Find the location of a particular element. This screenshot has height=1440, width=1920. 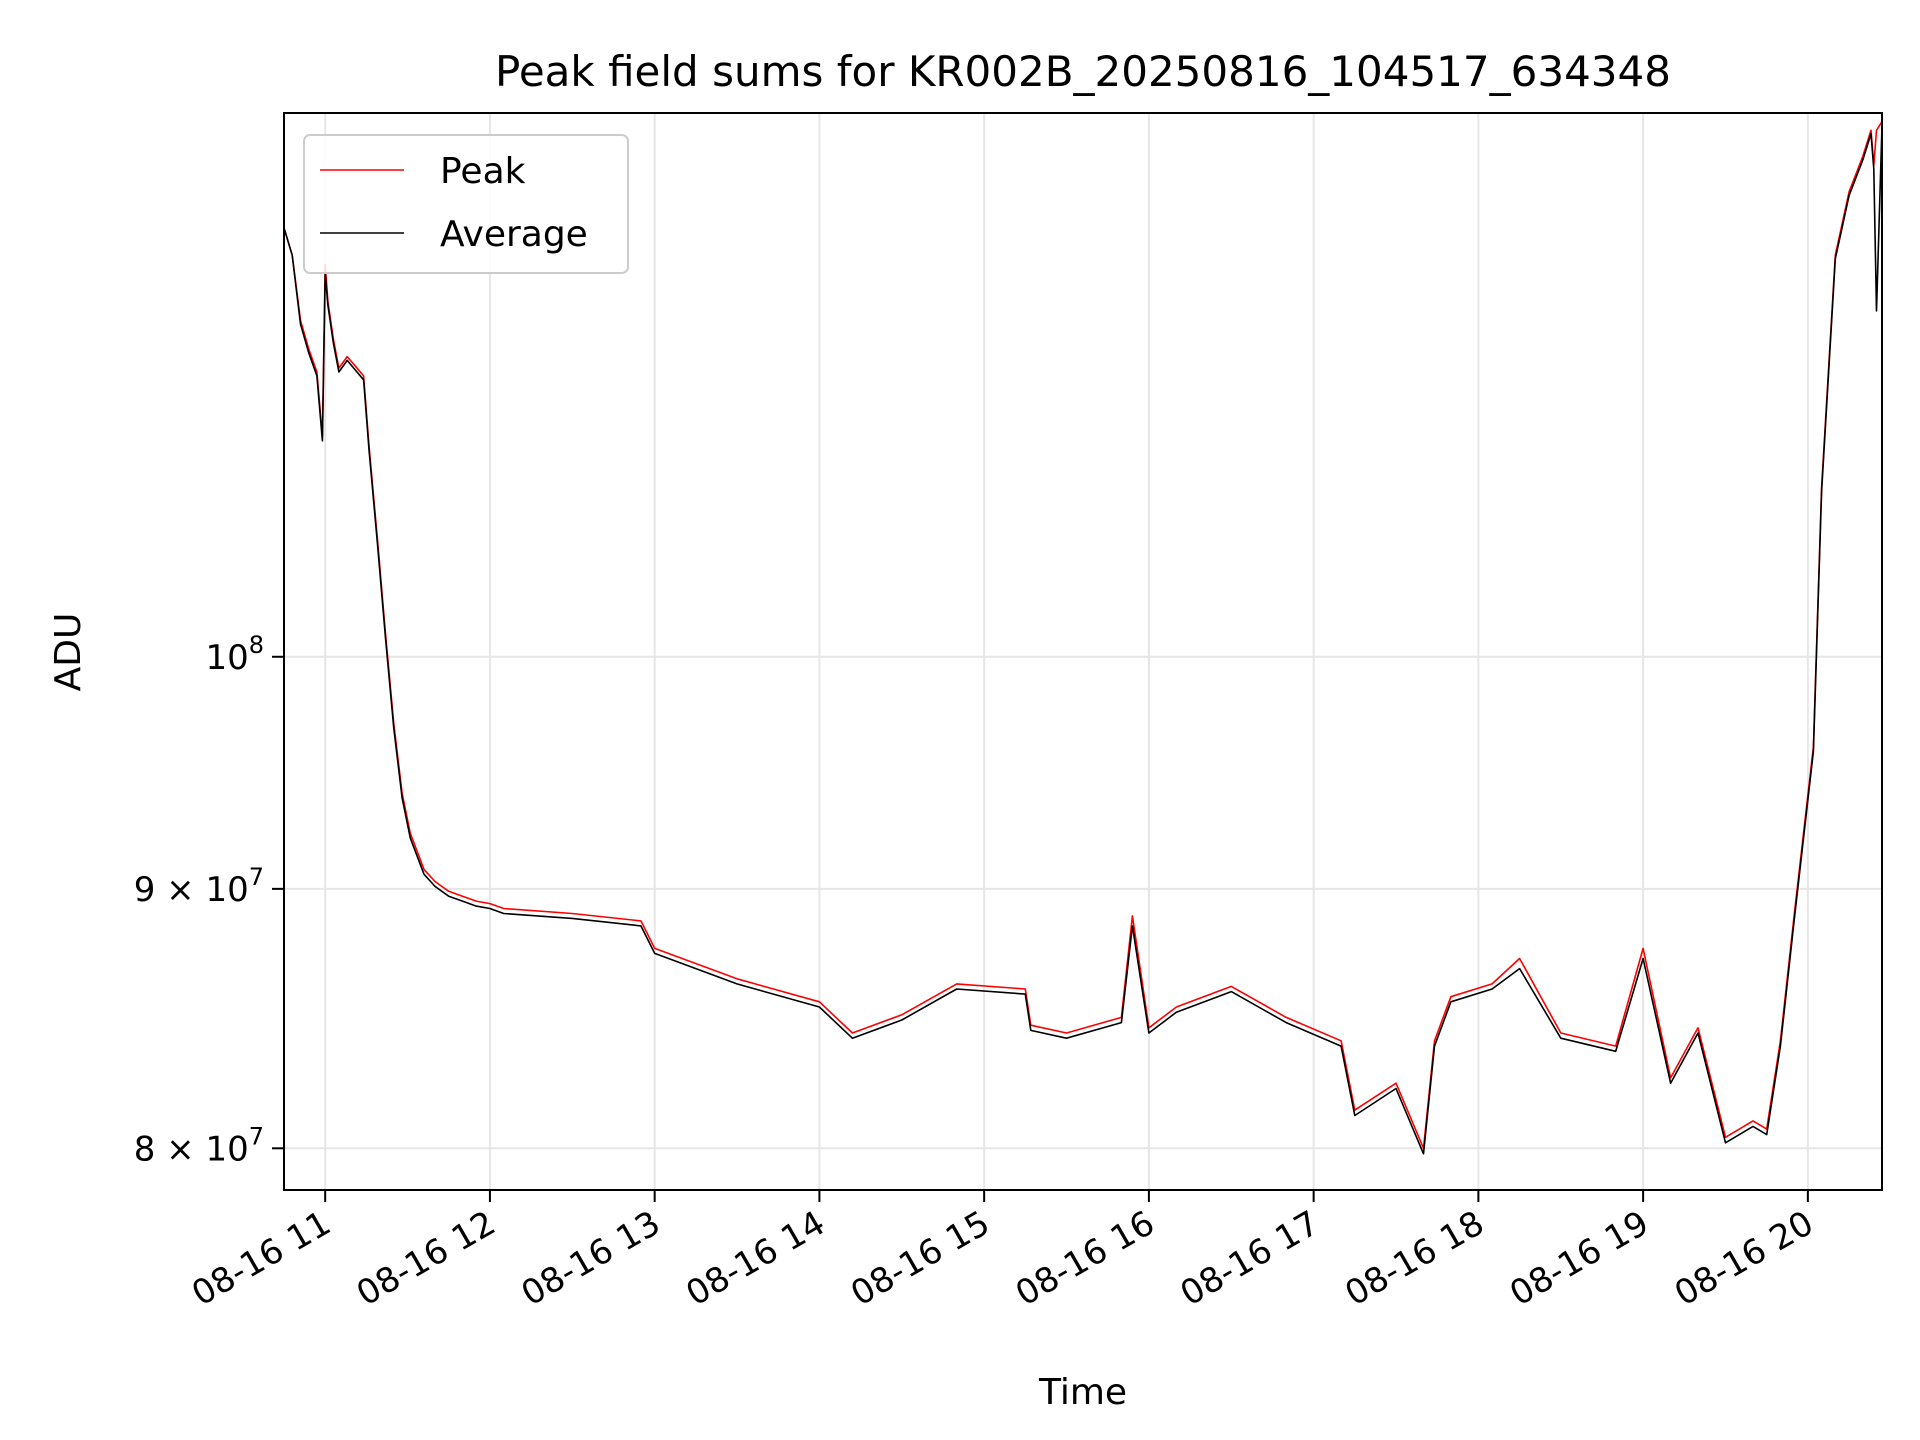

y-axis-label: ADU is located at coordinates (68, 652).